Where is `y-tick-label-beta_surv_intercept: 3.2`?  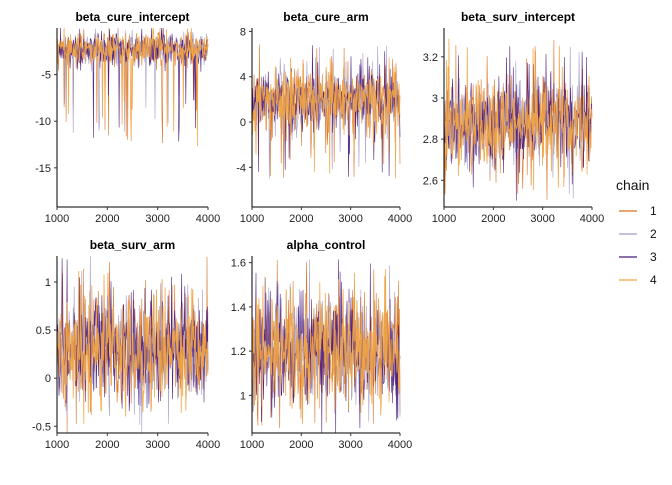 y-tick-label-beta_surv_intercept: 3.2 is located at coordinates (430, 58).